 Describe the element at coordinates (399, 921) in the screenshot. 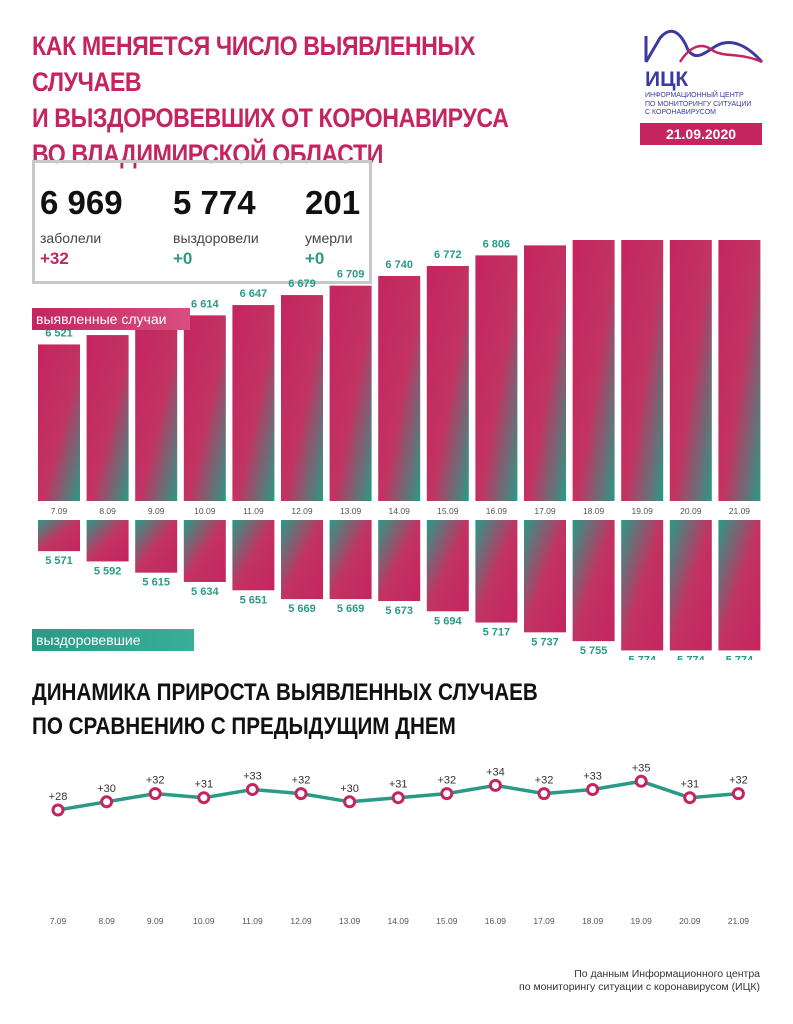

I see `x-tick-label: 14.09` at that location.